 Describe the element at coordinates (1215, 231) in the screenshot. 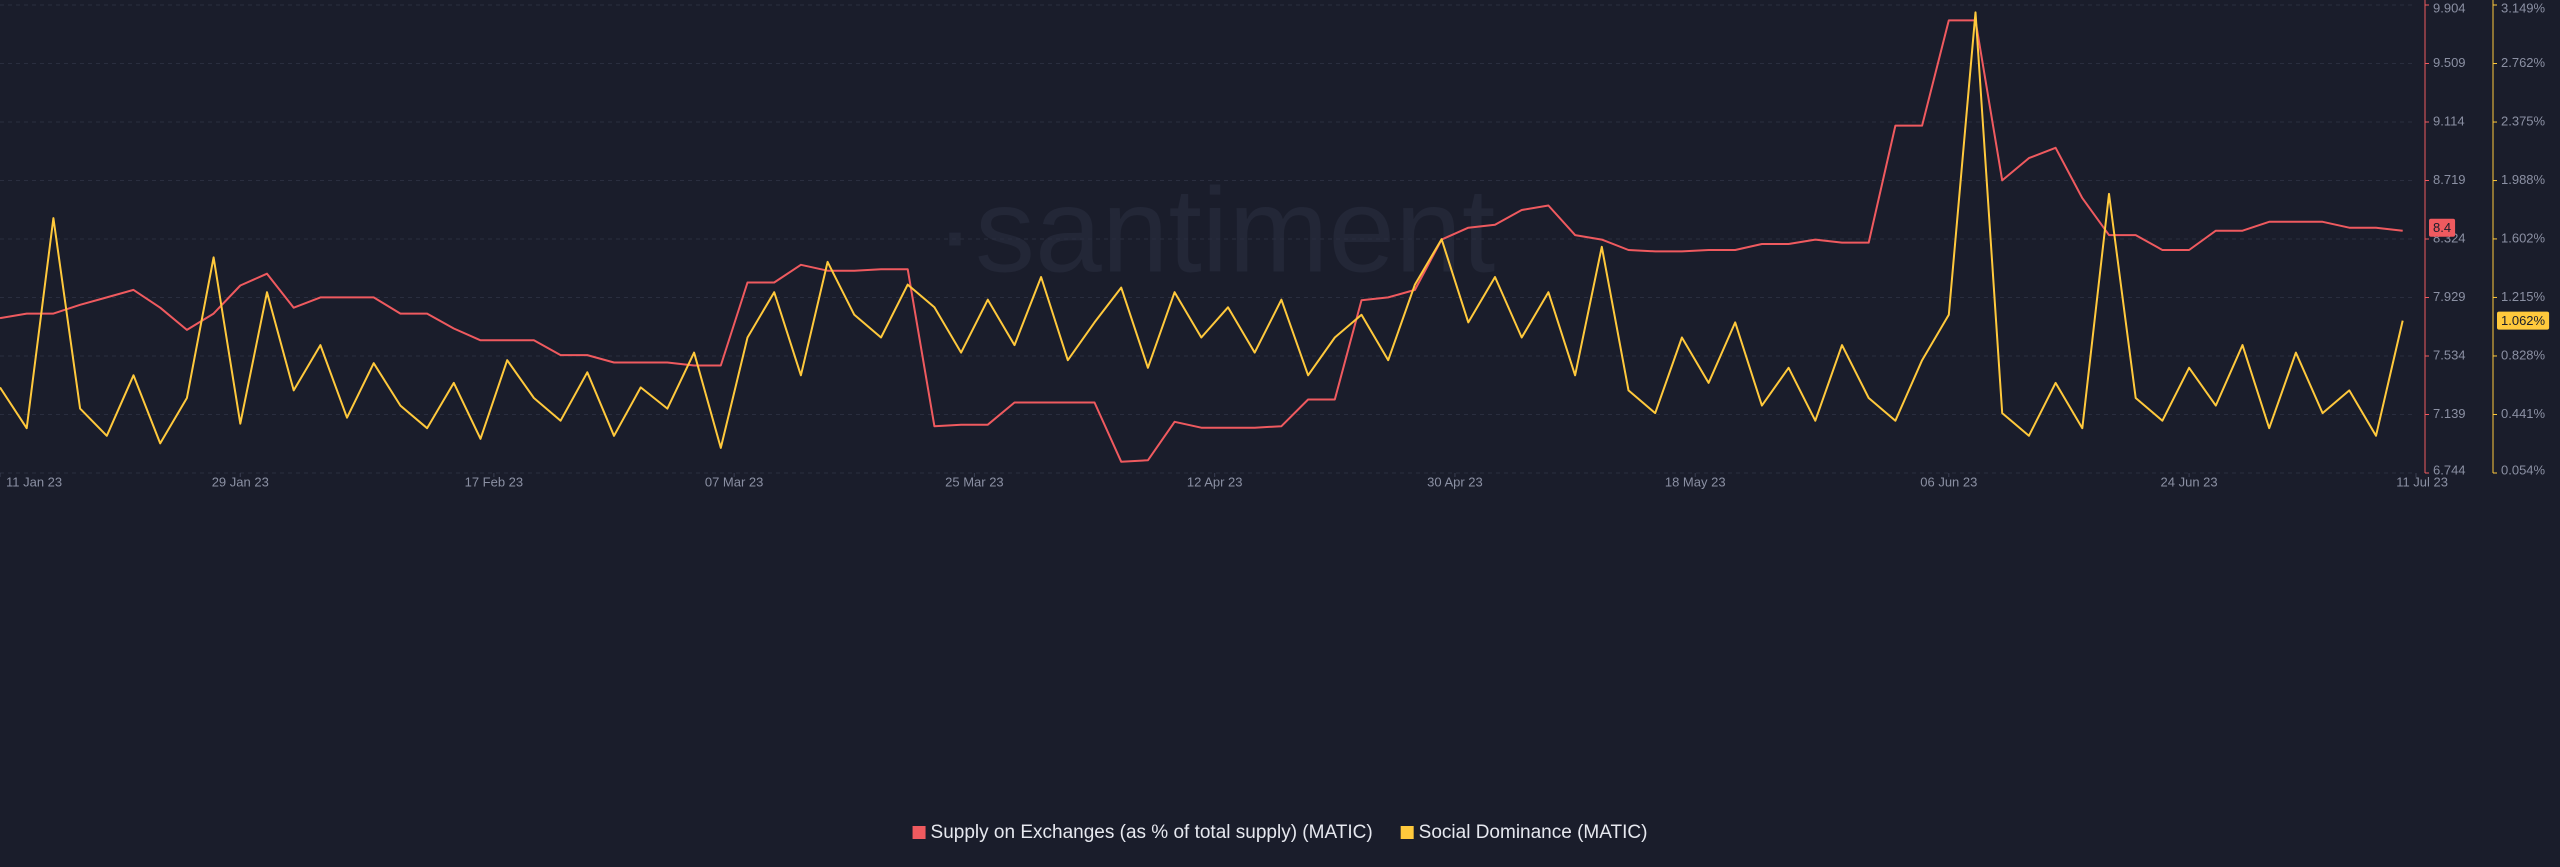

I see `watermark: ·santiment` at that location.